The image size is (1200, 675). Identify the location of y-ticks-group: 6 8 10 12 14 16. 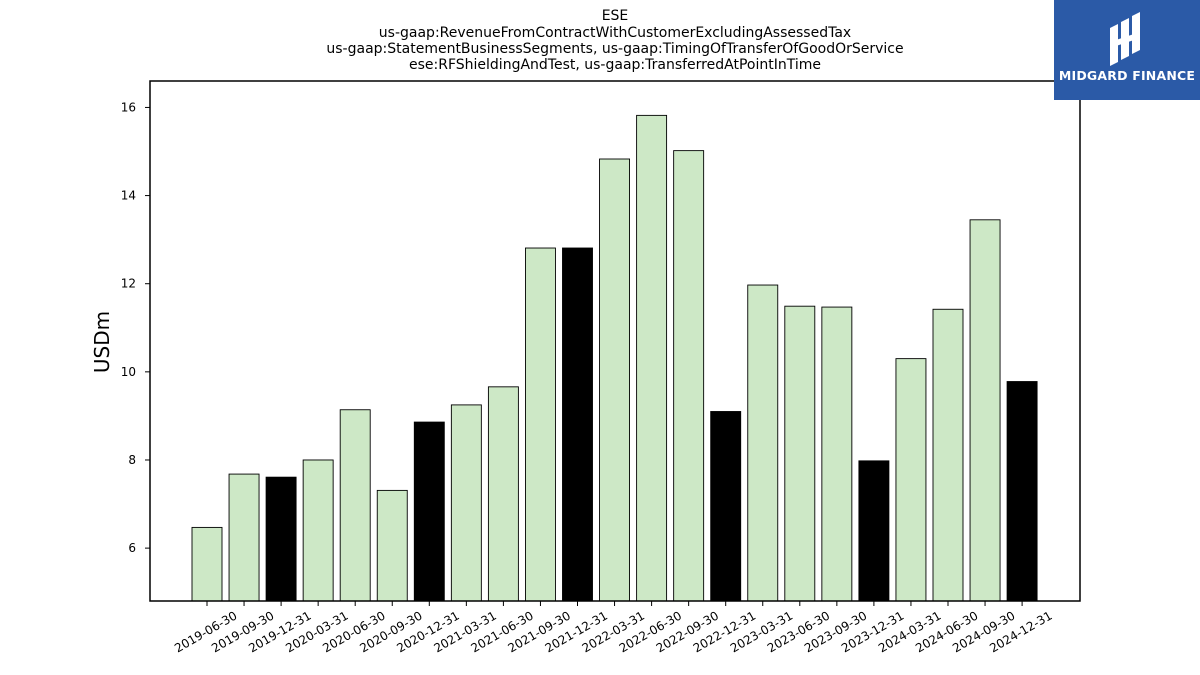
(135, 327).